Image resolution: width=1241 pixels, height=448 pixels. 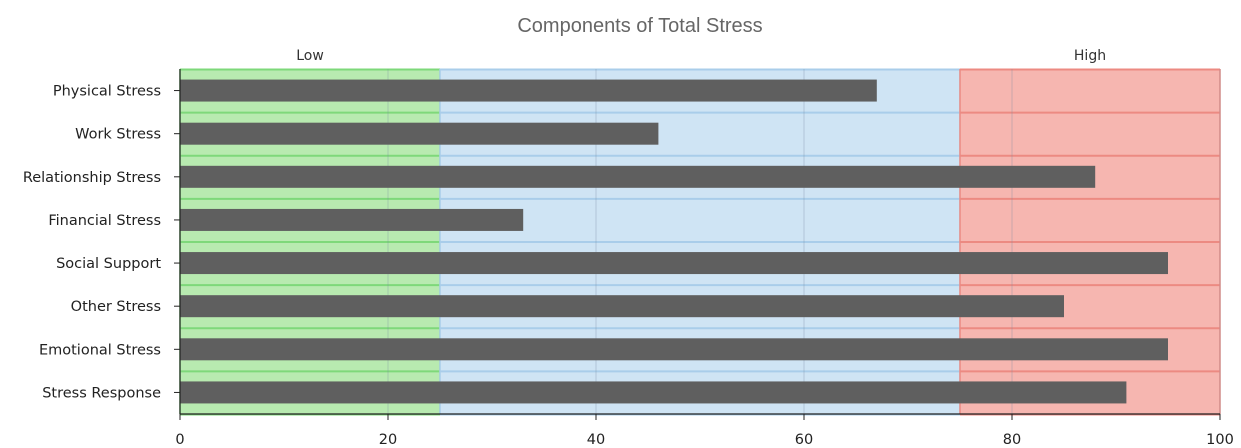 What do you see at coordinates (596, 440) in the screenshot?
I see `x-tick-label: 40` at bounding box center [596, 440].